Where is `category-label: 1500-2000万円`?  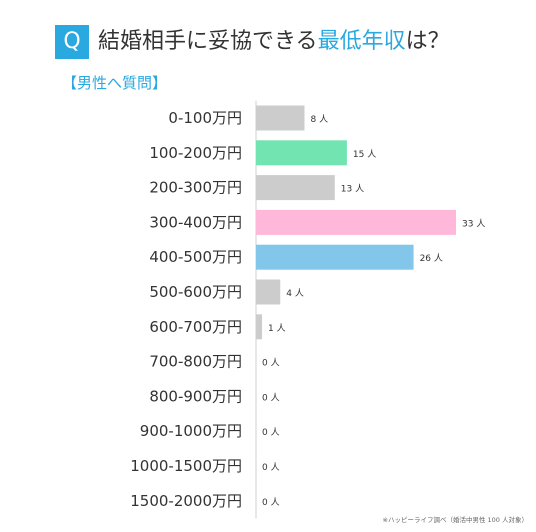
category-label: 1500-2000万円 is located at coordinates (186, 501).